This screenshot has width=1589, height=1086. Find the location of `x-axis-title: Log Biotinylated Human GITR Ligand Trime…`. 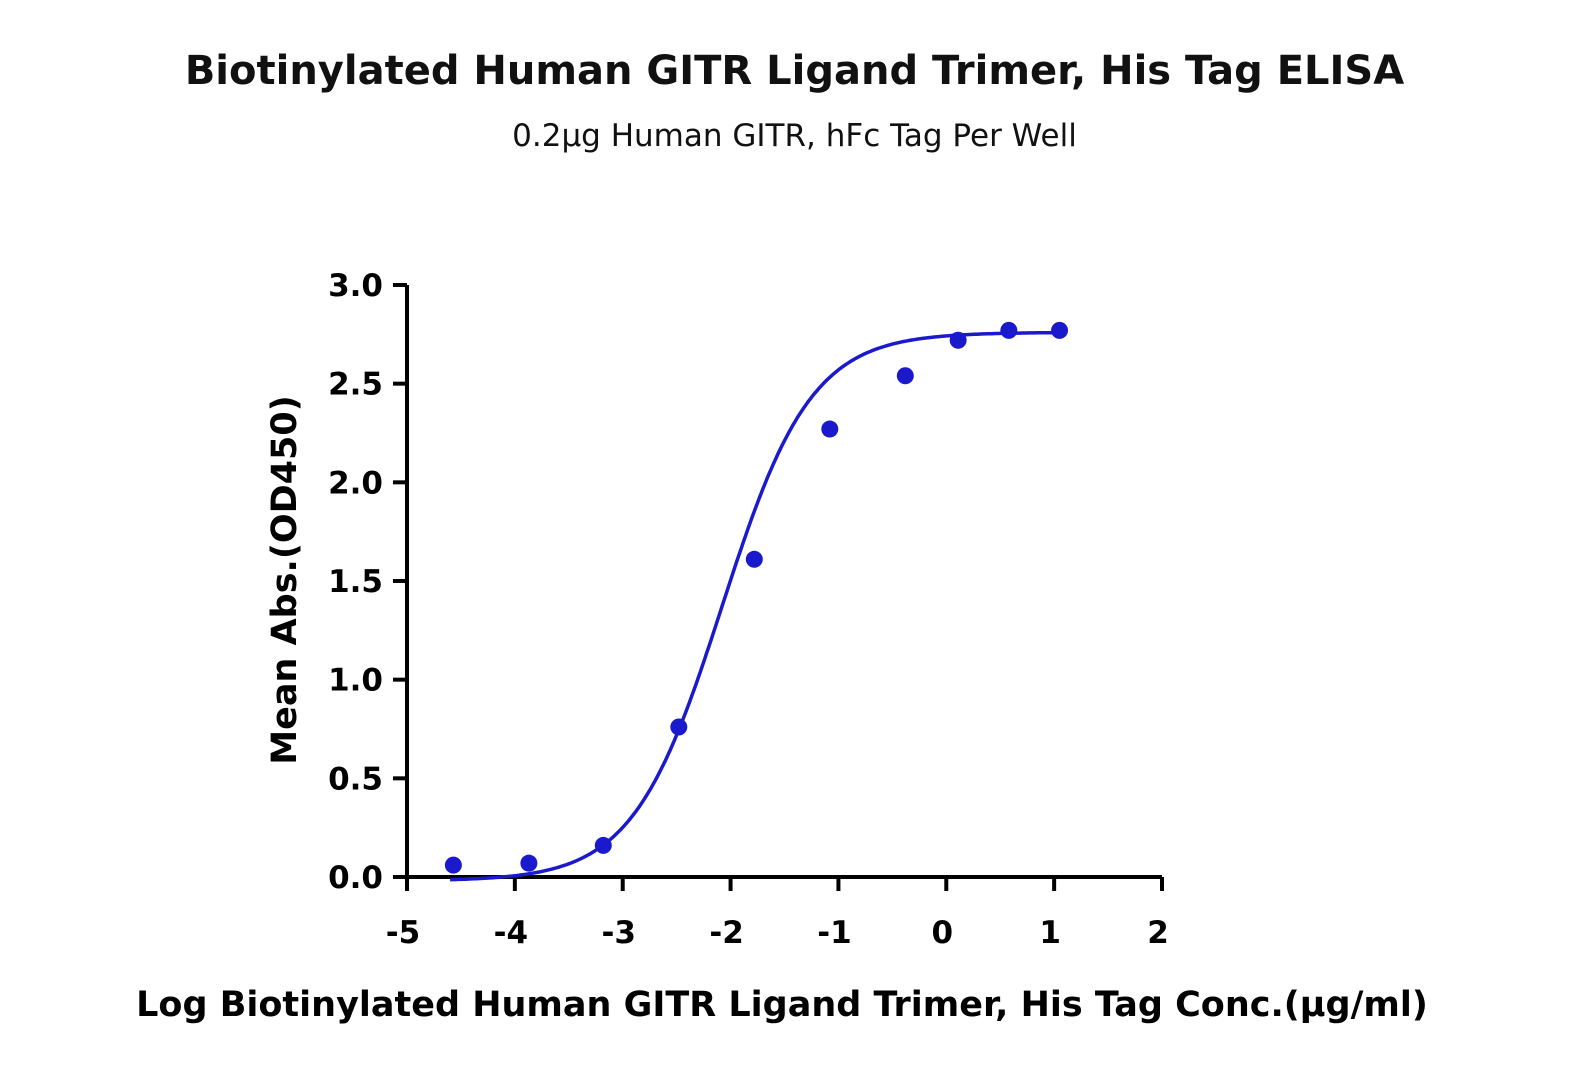

x-axis-title: Log Biotinylated Human GITR Ligand Trime… is located at coordinates (782, 1005).